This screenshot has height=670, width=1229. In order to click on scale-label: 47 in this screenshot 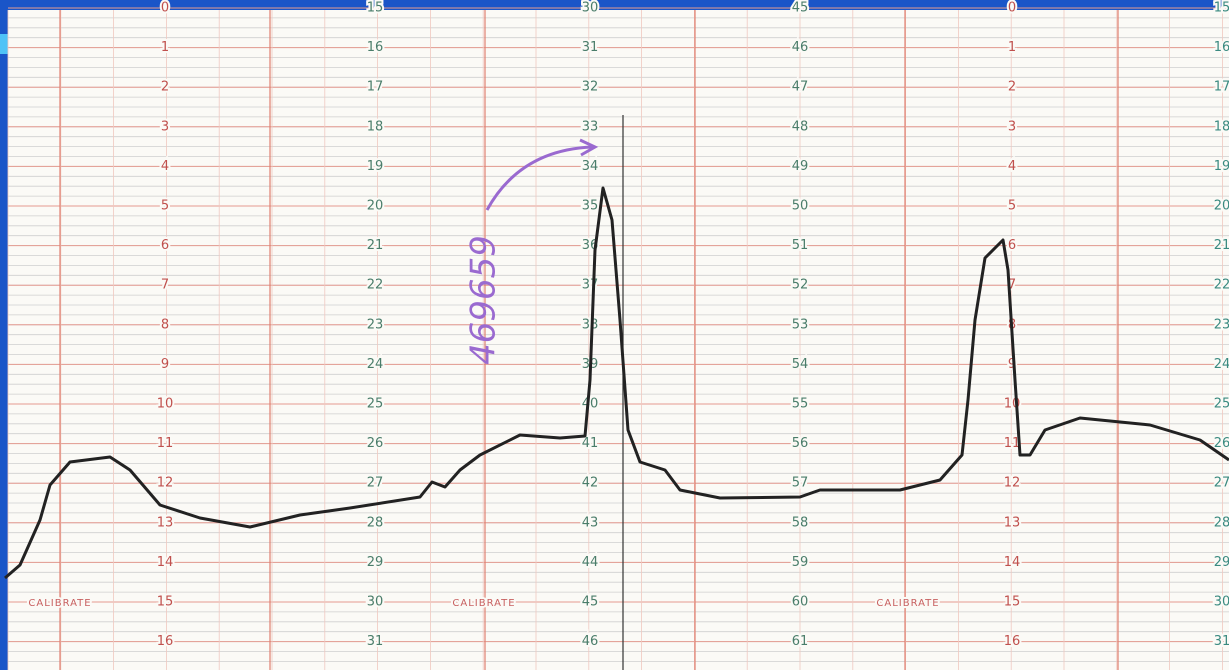, I will do `click(800, 87)`.